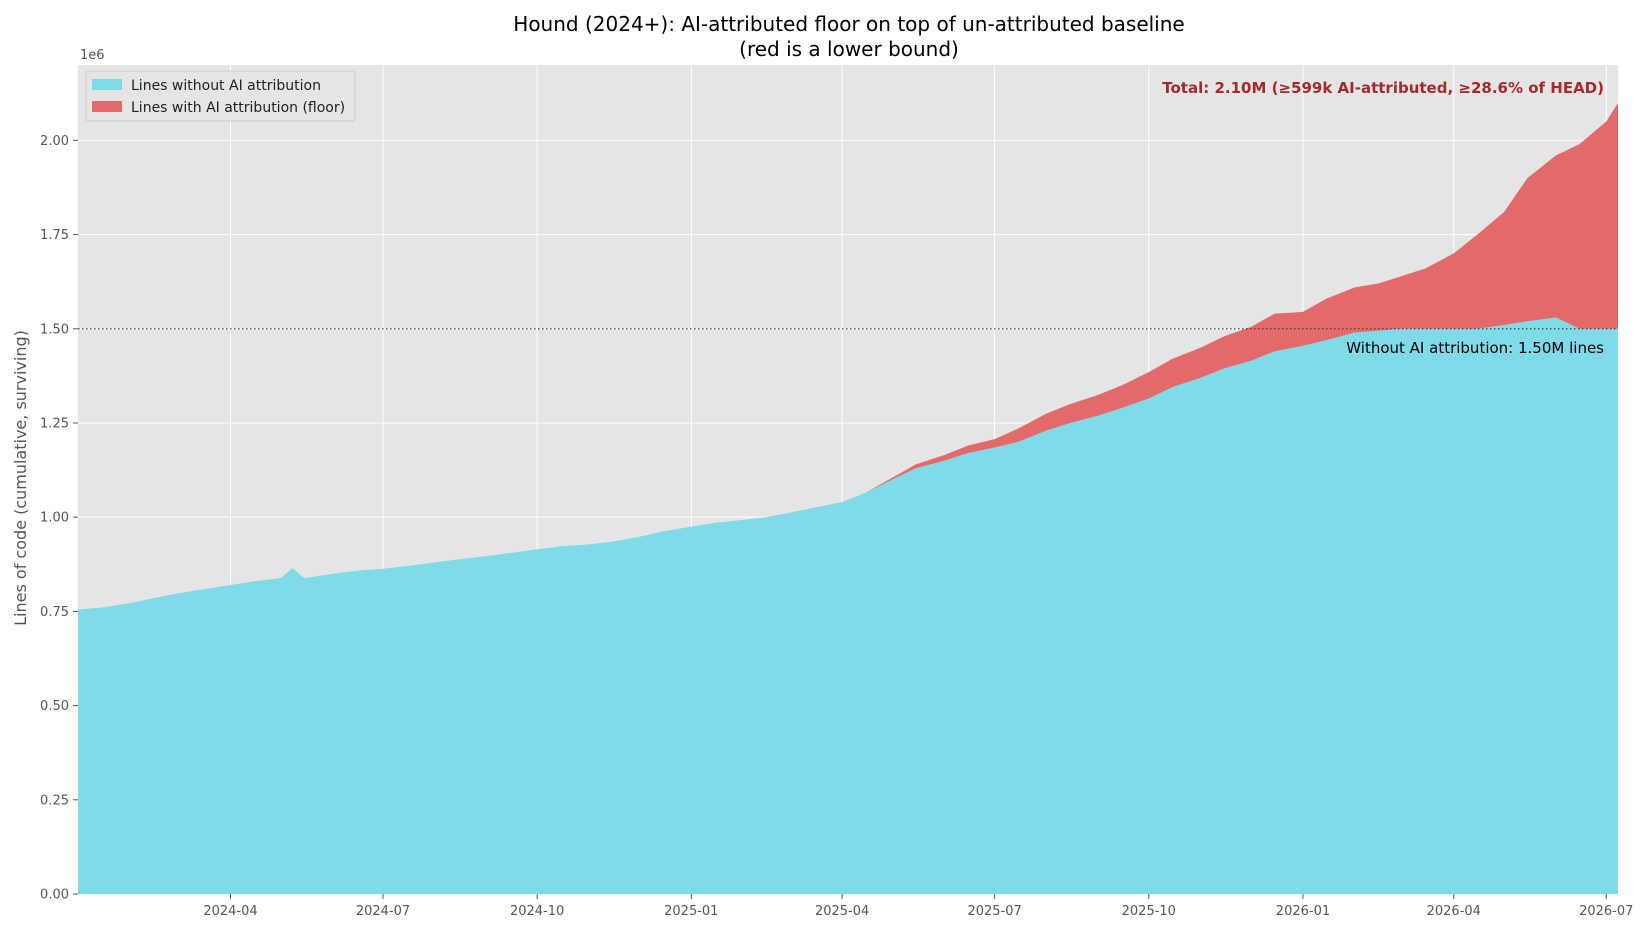 This screenshot has width=1650, height=926. Describe the element at coordinates (1454, 911) in the screenshot. I see `x-tick-label: 2026-04` at that location.